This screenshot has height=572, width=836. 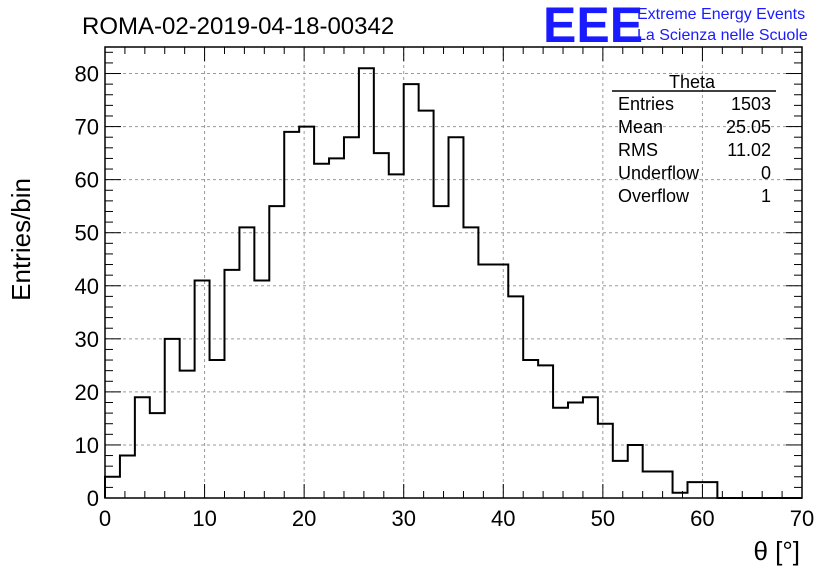 I want to click on y-tick-label: 20, so click(x=87, y=392).